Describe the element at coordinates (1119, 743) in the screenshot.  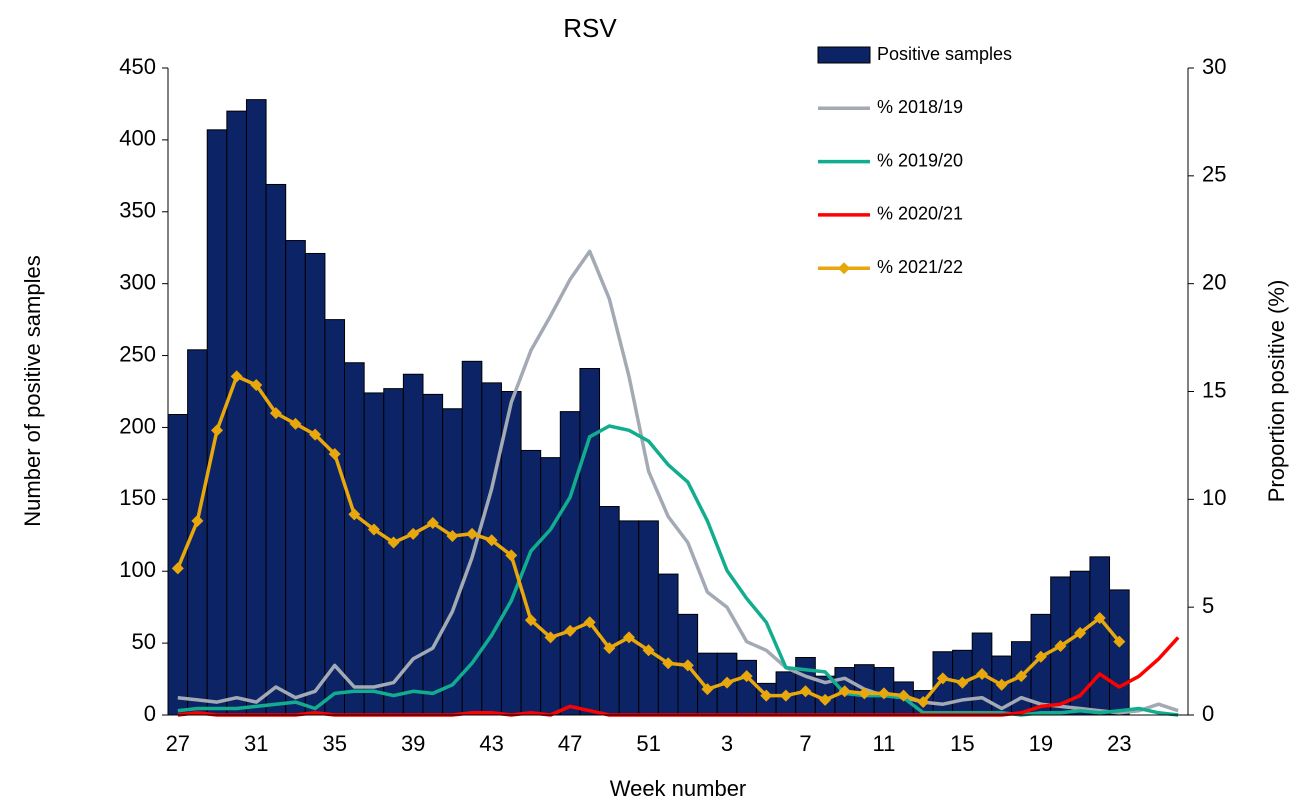
I see `x-tick-label: 23` at that location.